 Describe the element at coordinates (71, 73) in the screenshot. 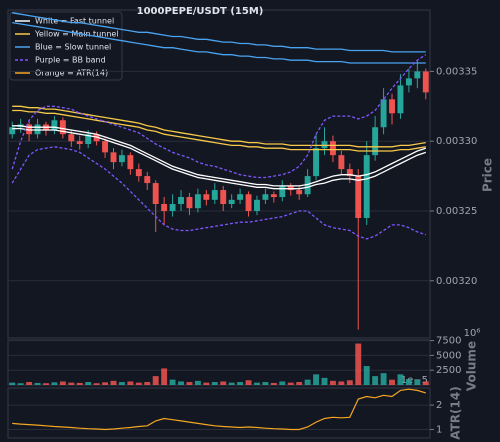

I see `legend-label: Orange = ATR(14)` at that location.